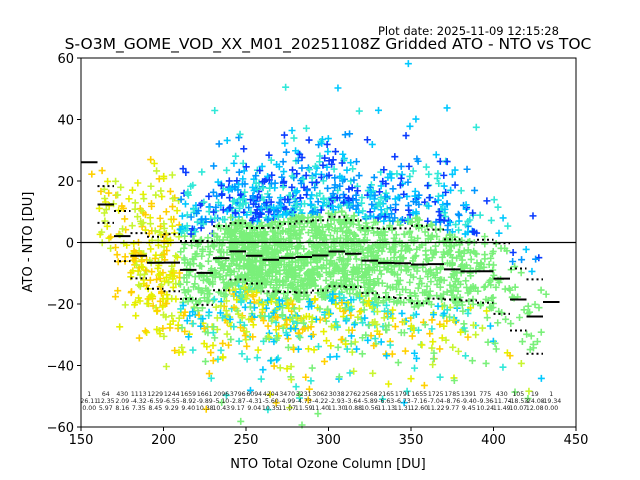  Describe the element at coordinates (155, 401) in the screenshot. I see `bin-mean-label: -6.59` at that location.